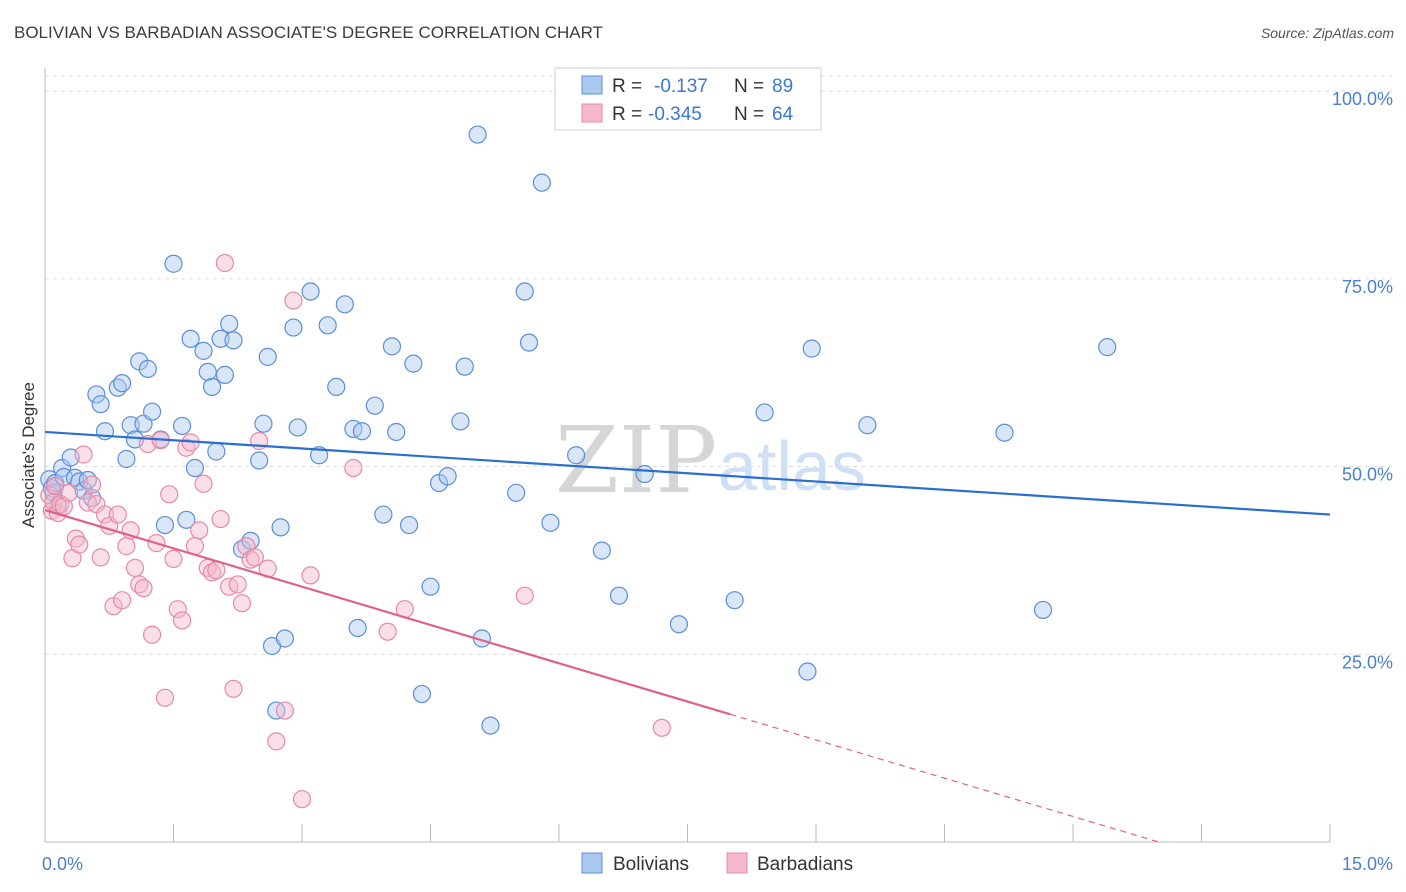 The height and width of the screenshot is (892, 1406). Describe the element at coordinates (592, 85) in the screenshot. I see `legend-swatch-bolivians` at that location.